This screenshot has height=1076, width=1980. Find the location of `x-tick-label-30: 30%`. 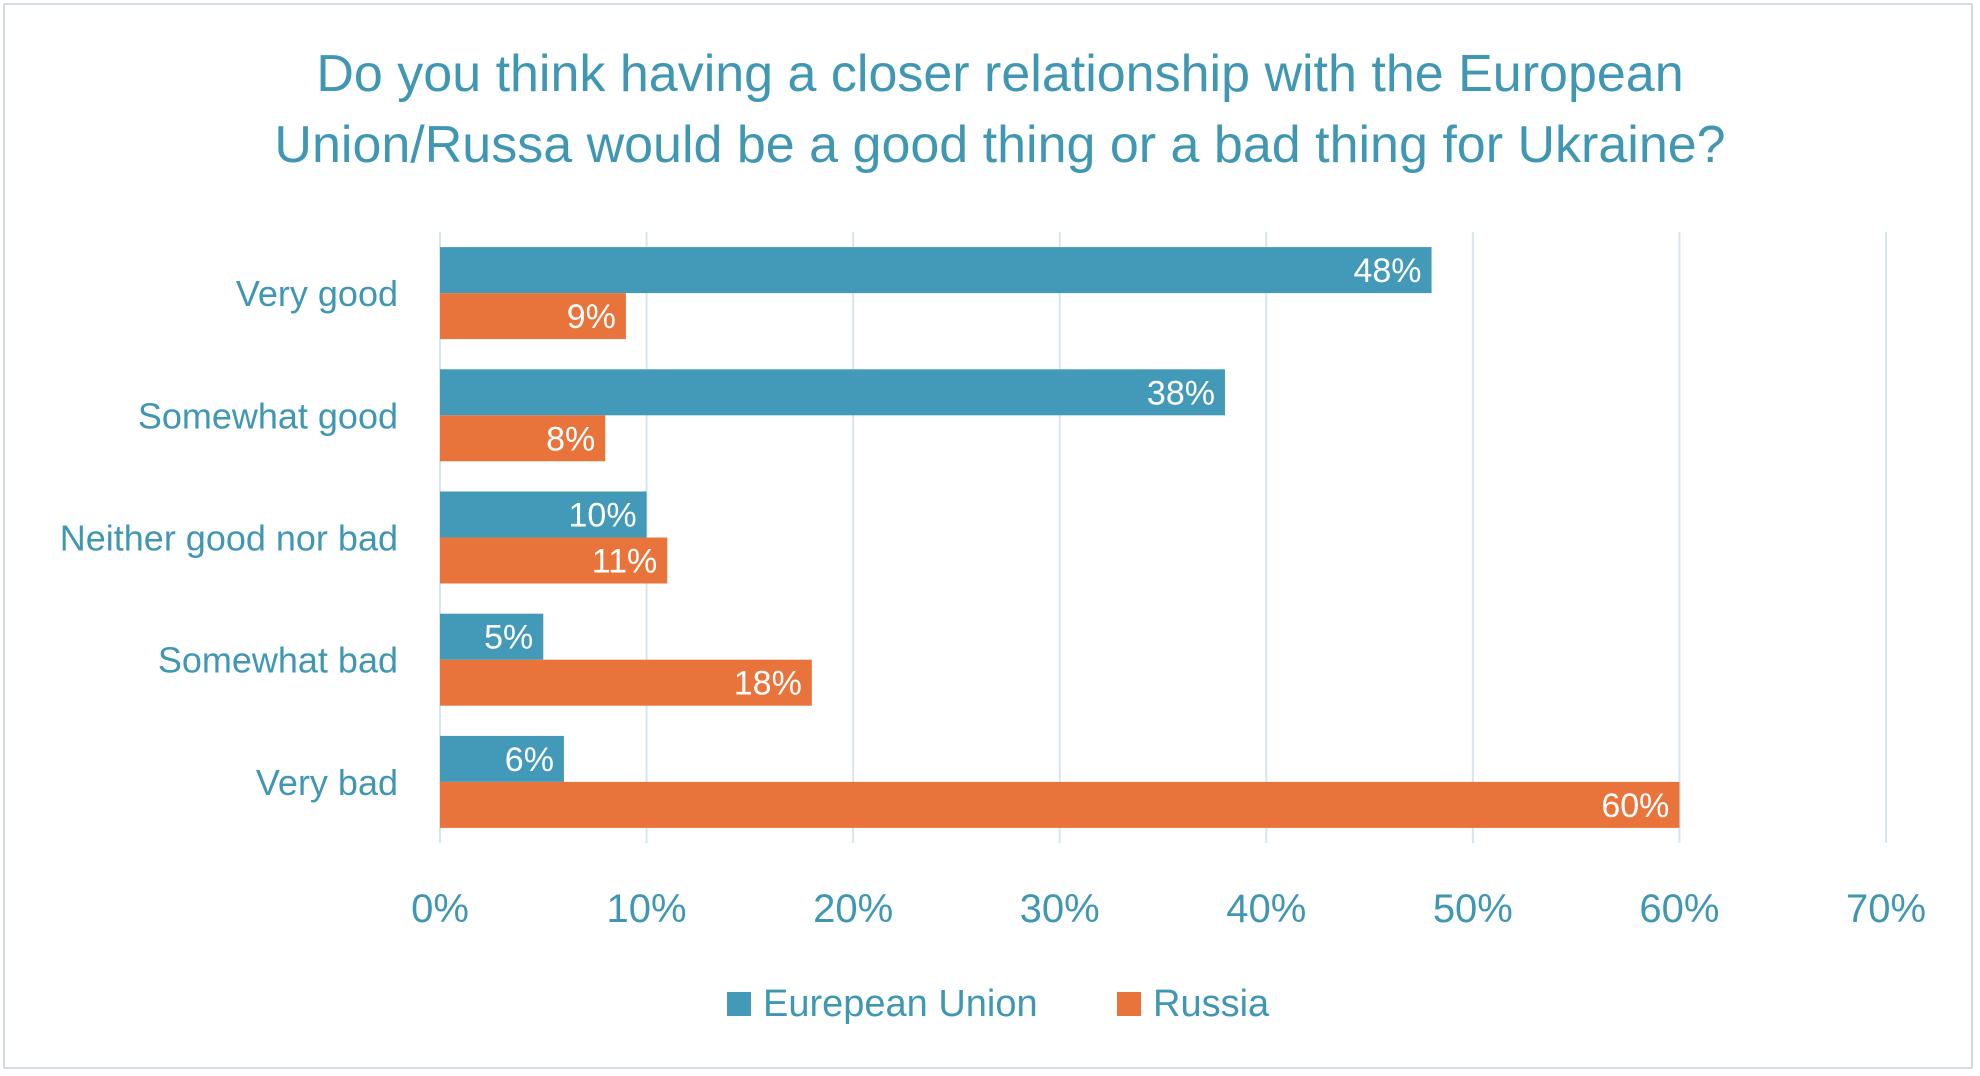

x-tick-label-30: 30% is located at coordinates (1060, 909).